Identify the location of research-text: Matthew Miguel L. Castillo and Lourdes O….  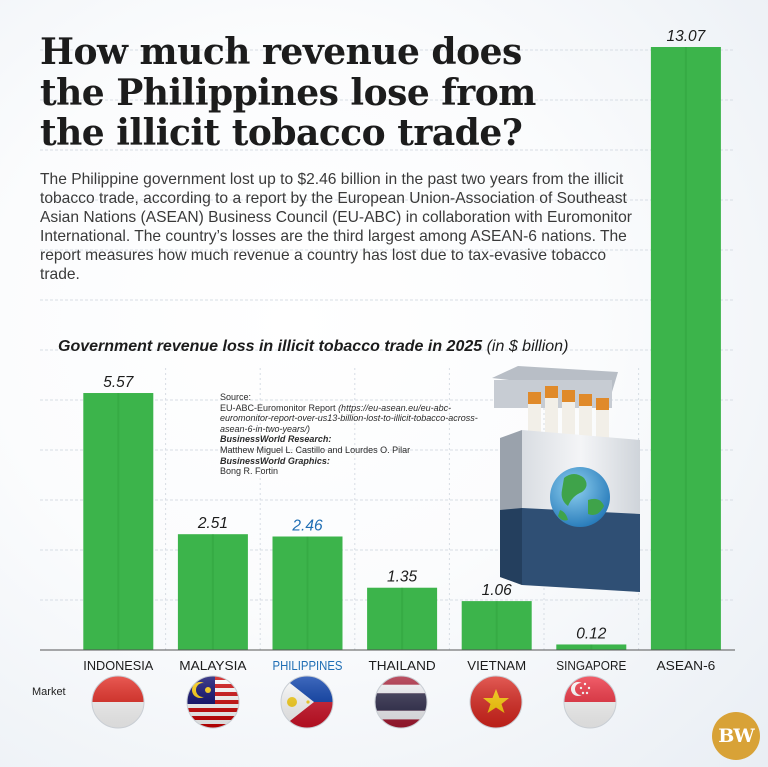
(315, 449).